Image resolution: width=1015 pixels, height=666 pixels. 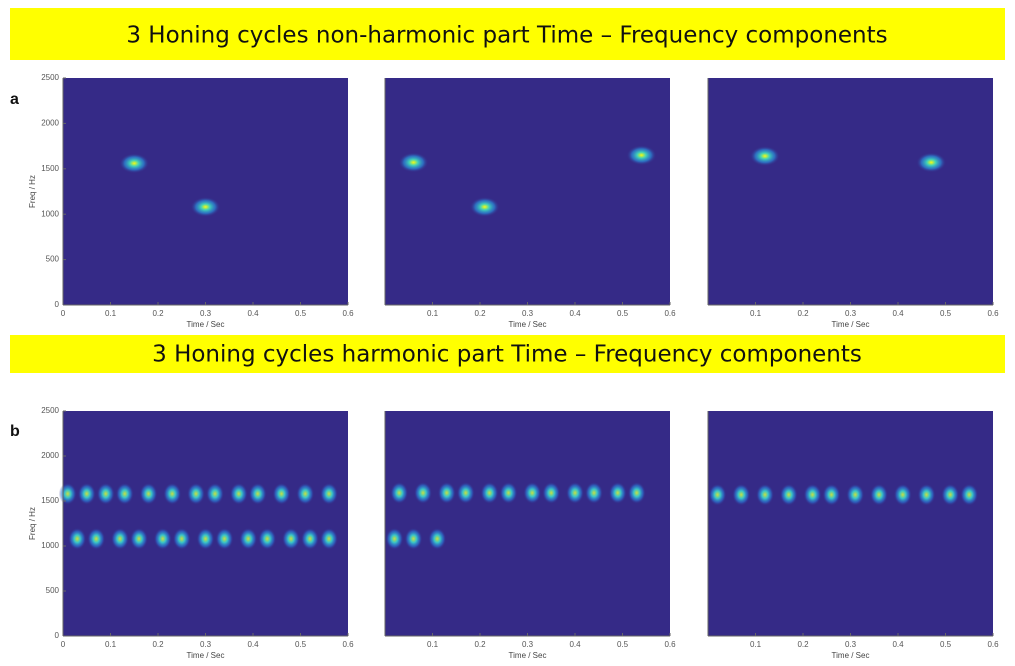 What do you see at coordinates (14, 99) in the screenshot?
I see `panel-label: a` at bounding box center [14, 99].